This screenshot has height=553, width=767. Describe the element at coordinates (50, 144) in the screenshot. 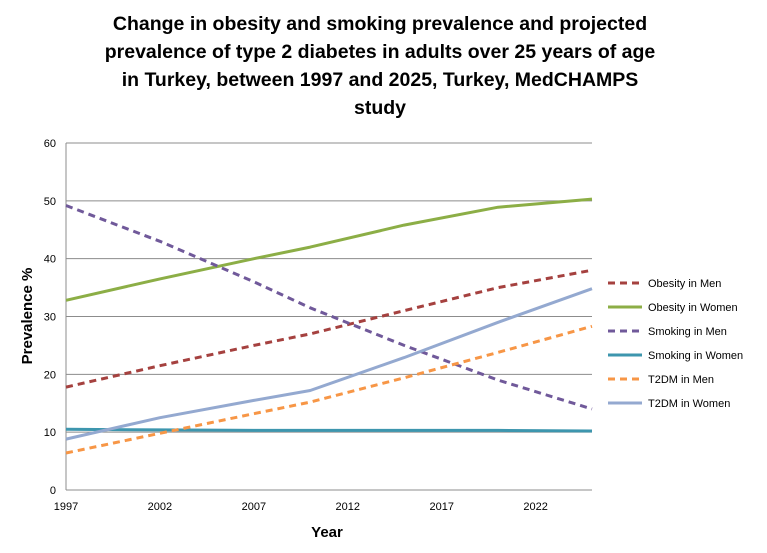

I see `y-tick-label: 60` at that location.